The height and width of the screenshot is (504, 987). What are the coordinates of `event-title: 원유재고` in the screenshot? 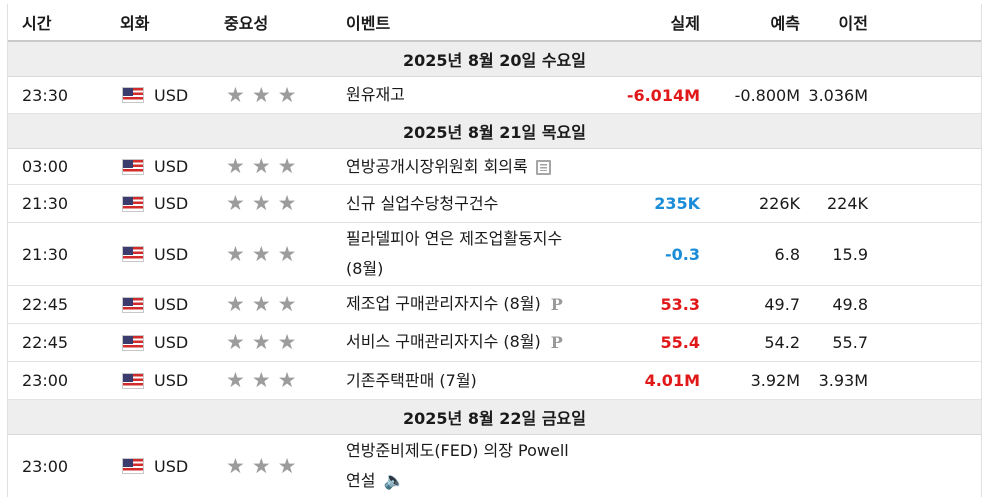 It's located at (375, 94).